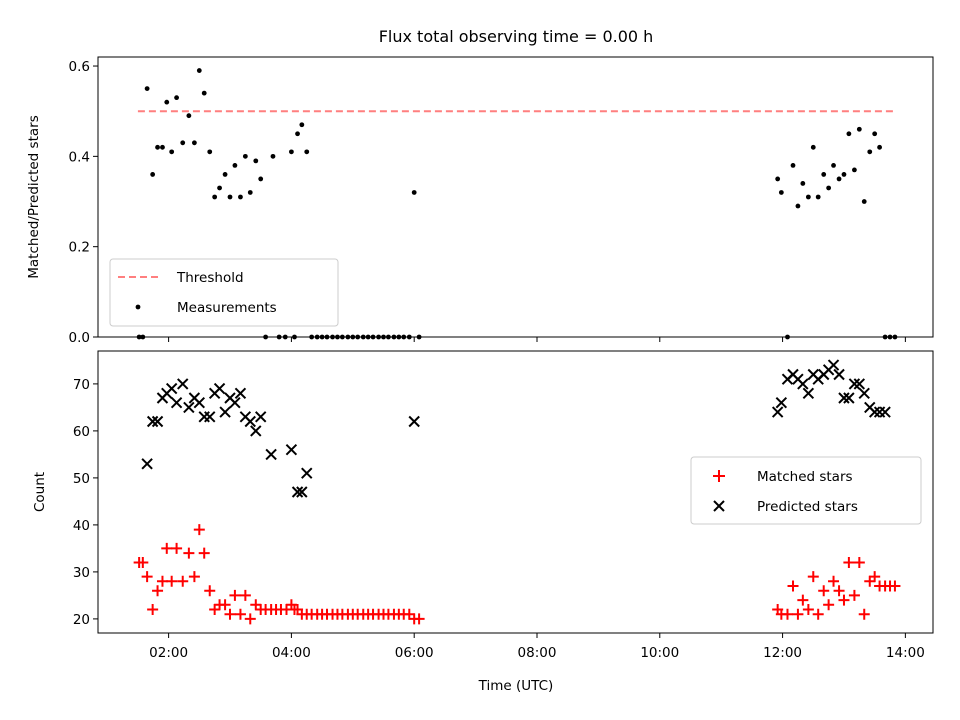  Describe the element at coordinates (227, 308) in the screenshot. I see `measurements-legend-label: Measurements` at that location.